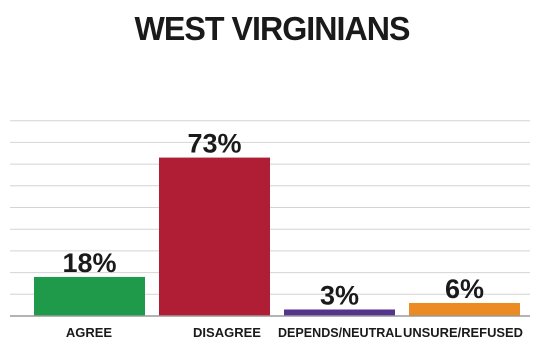  I want to click on category-label: AGREE, so click(89, 332).